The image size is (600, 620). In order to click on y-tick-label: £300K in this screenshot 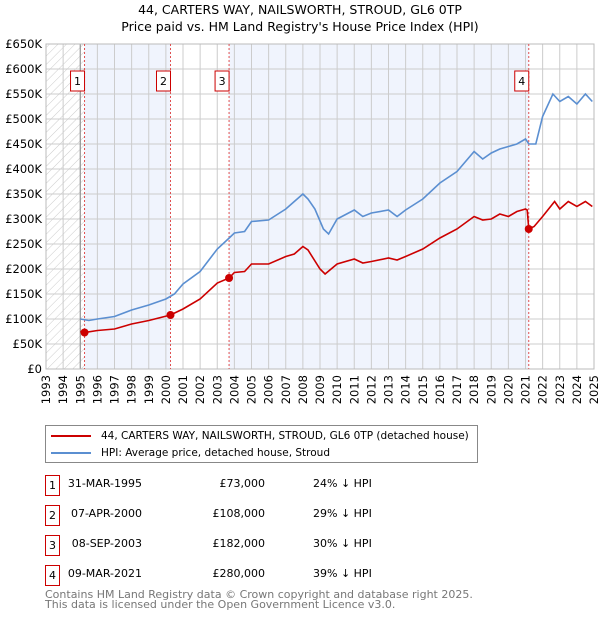, I will do `click(23, 219)`.